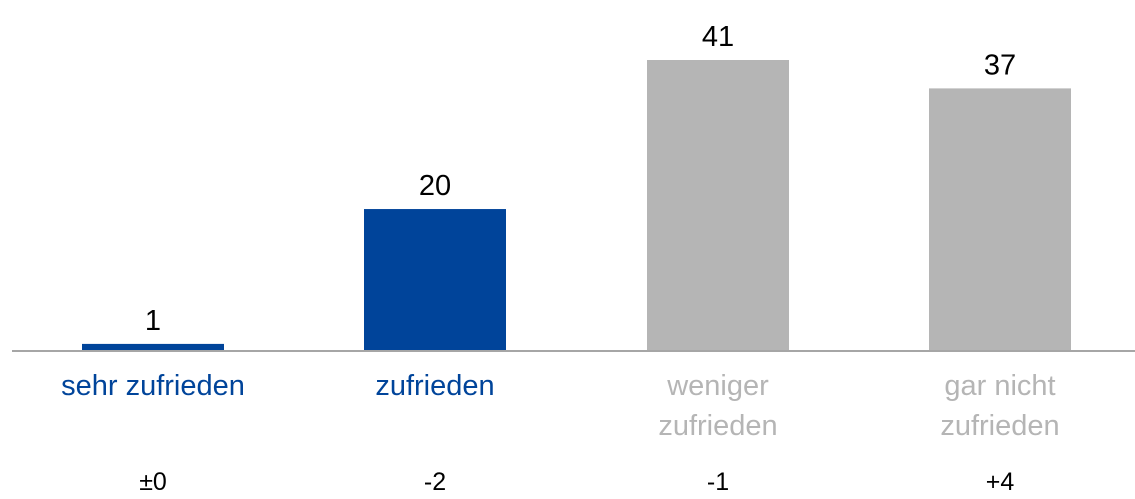 The width and height of the screenshot is (1135, 499). Describe the element at coordinates (435, 386) in the screenshot. I see `category-label: zufrieden` at that location.